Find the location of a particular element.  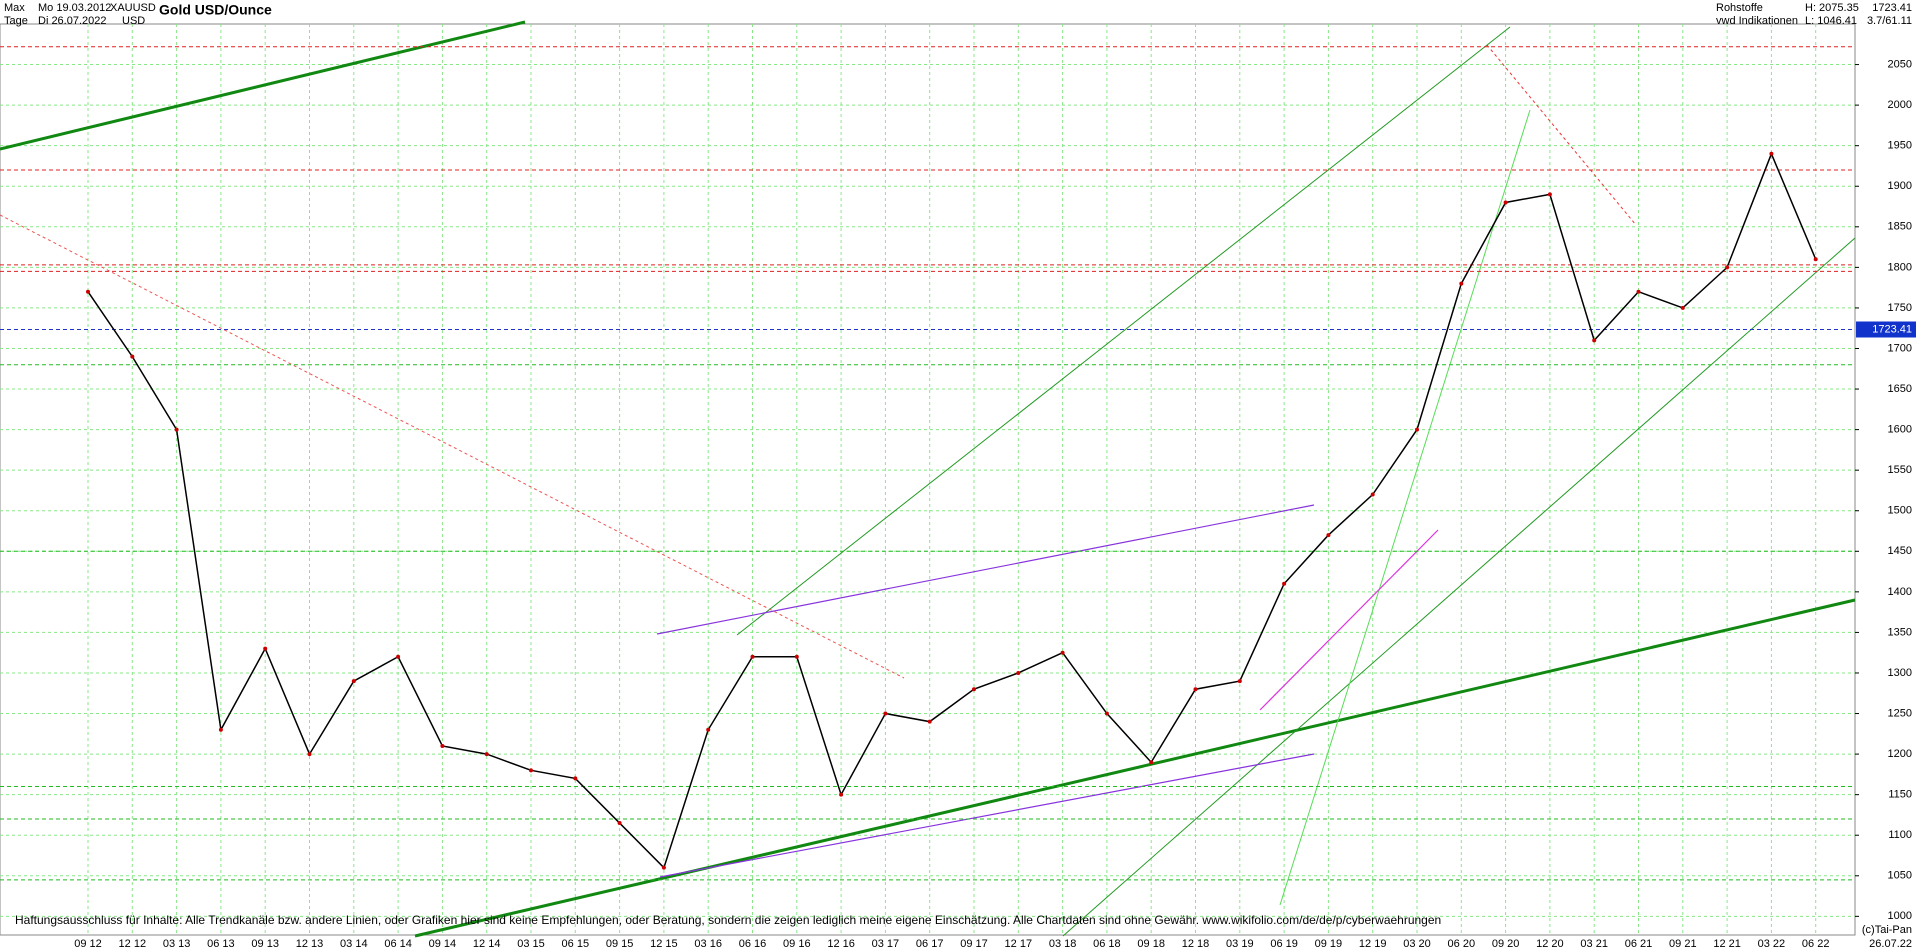

x-tick-label: 03 15 is located at coordinates (531, 944).